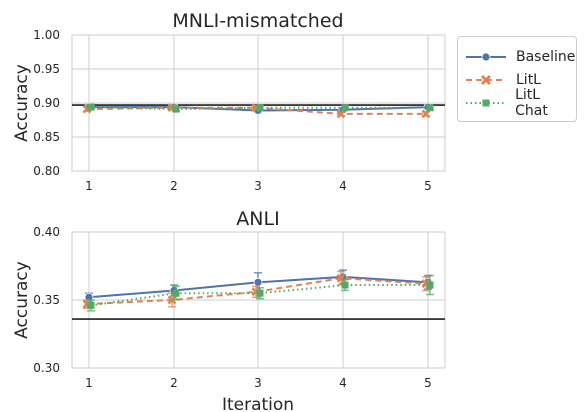 The image size is (585, 412). What do you see at coordinates (46, 232) in the screenshot?
I see `y-tick-label: 0.40` at bounding box center [46, 232].